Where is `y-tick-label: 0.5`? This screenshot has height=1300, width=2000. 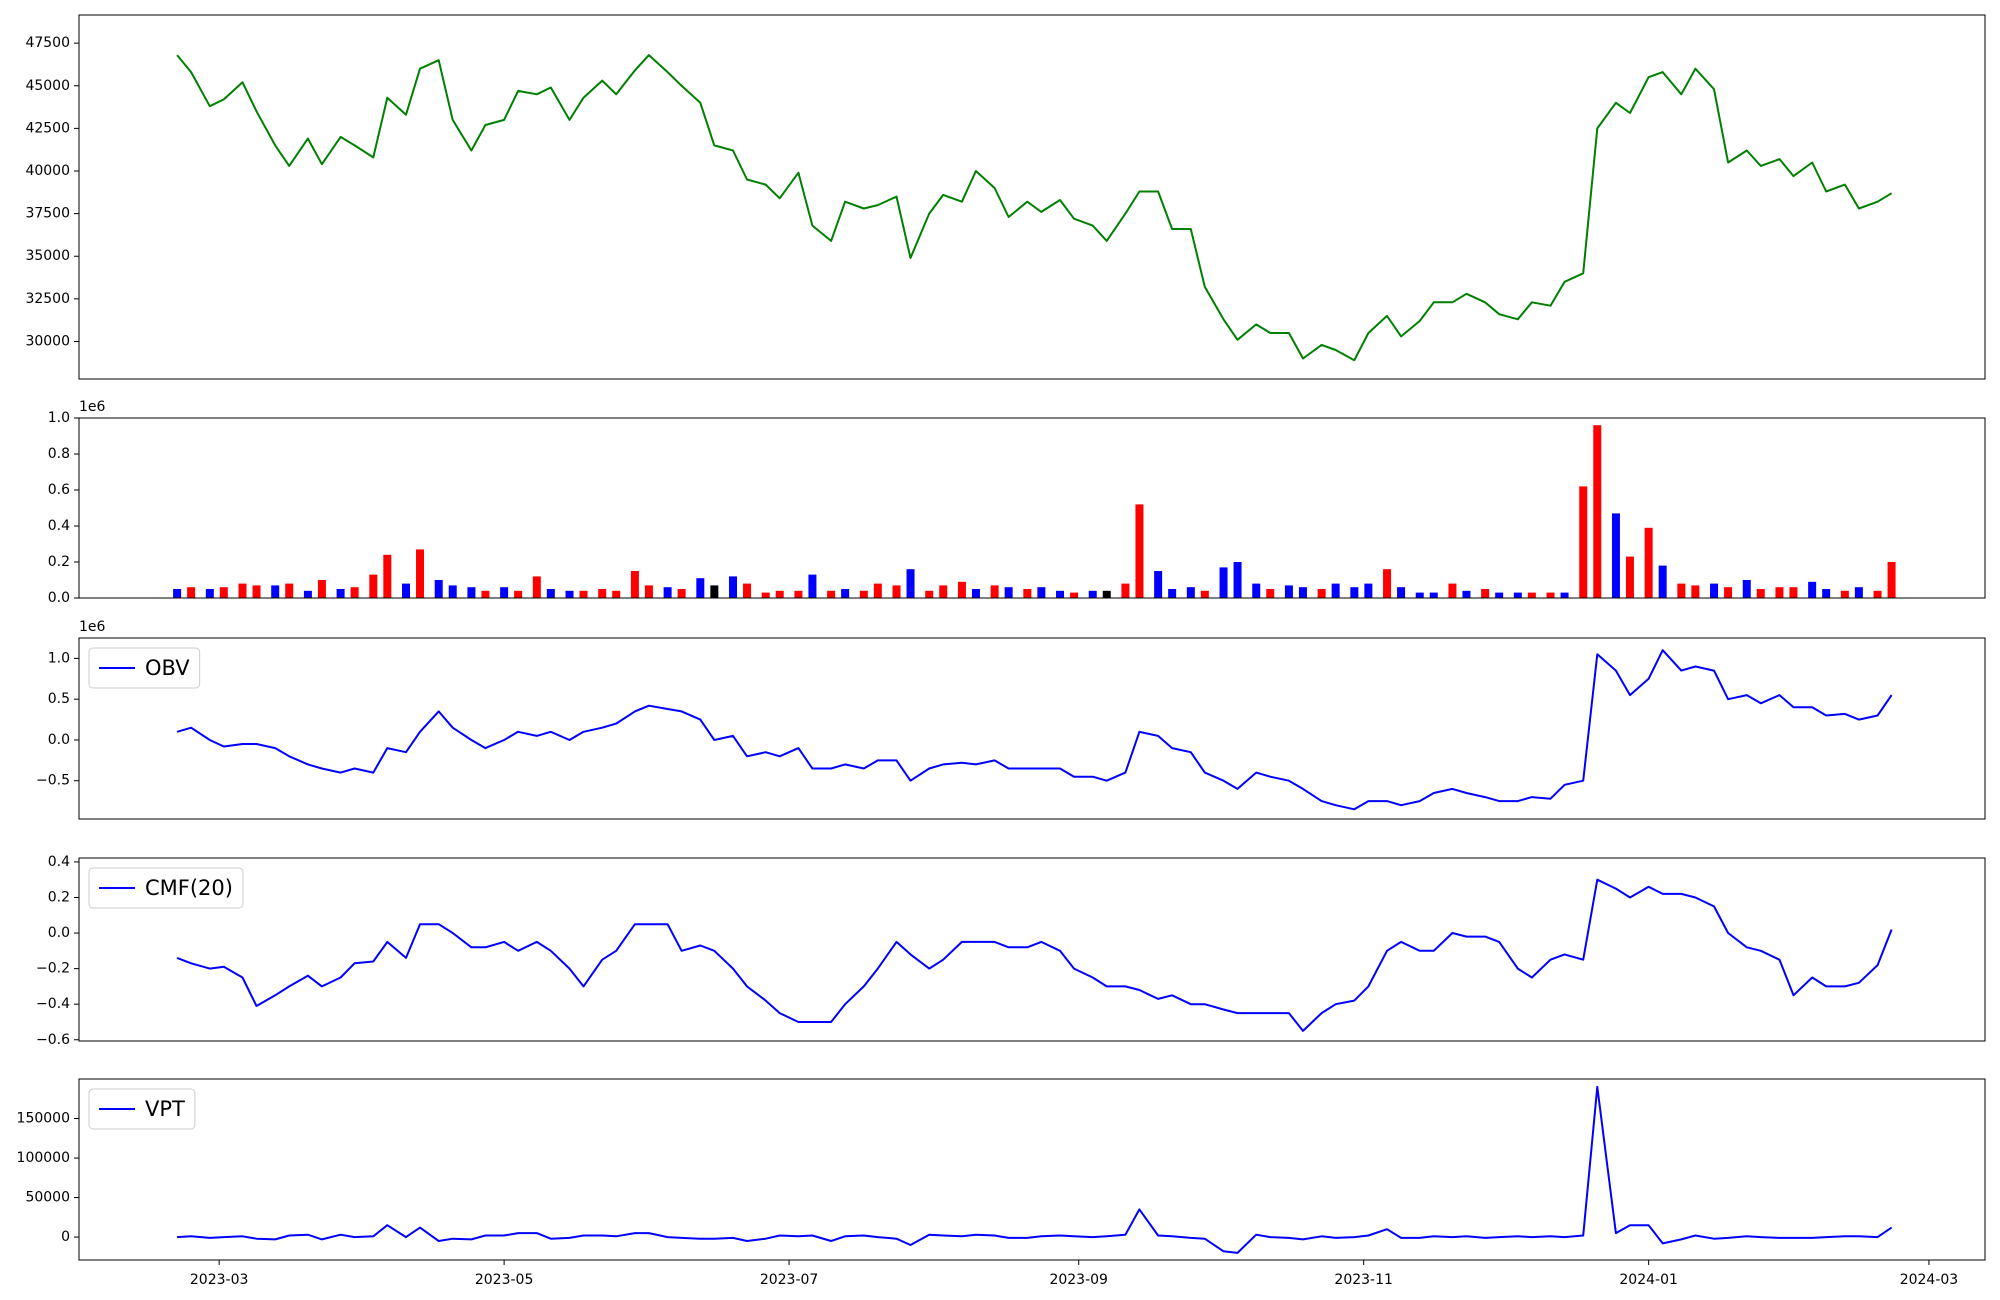 y-tick-label: 0.5 is located at coordinates (59, 699).